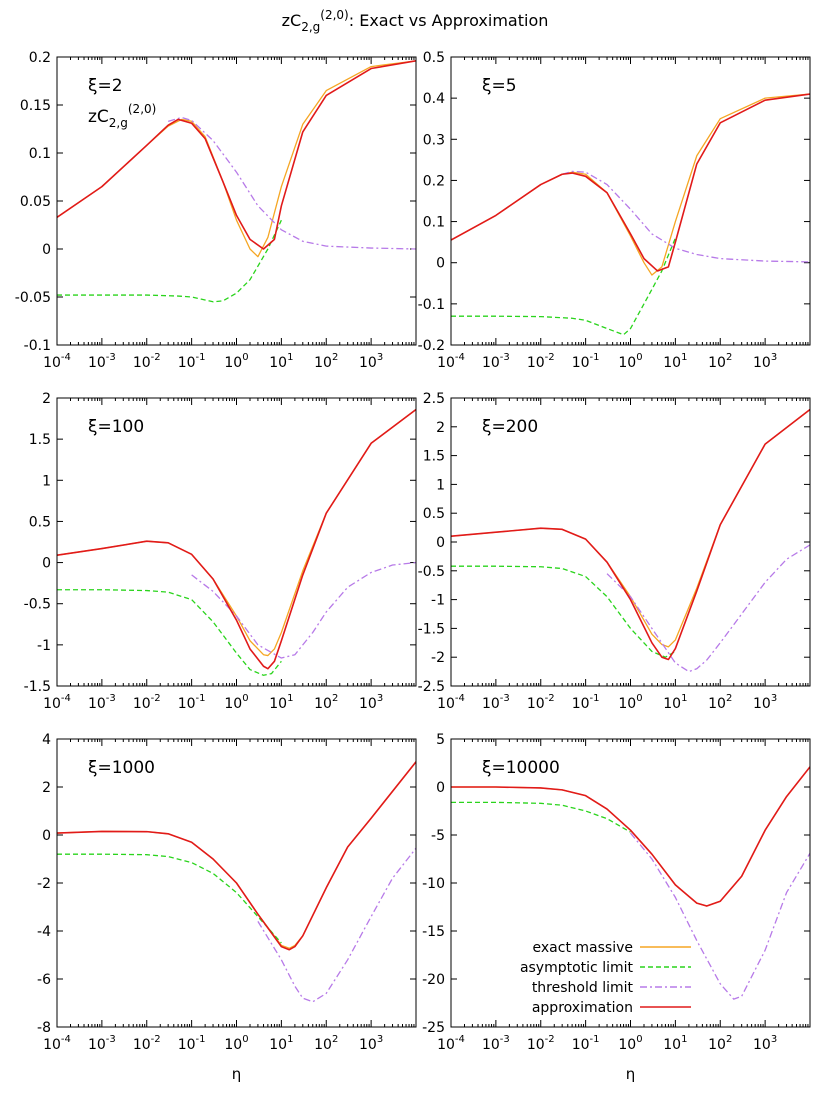 The width and height of the screenshot is (830, 1107). I want to click on y-tick-label: 1, so click(46, 481).